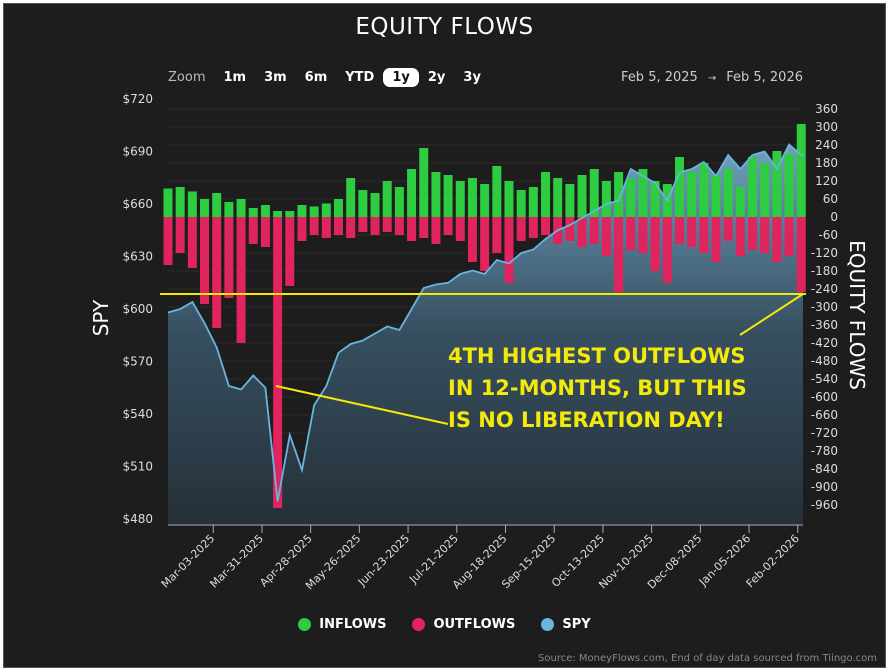  What do you see at coordinates (659, 77) in the screenshot?
I see `range-from: Feb 5, 2025` at bounding box center [659, 77].